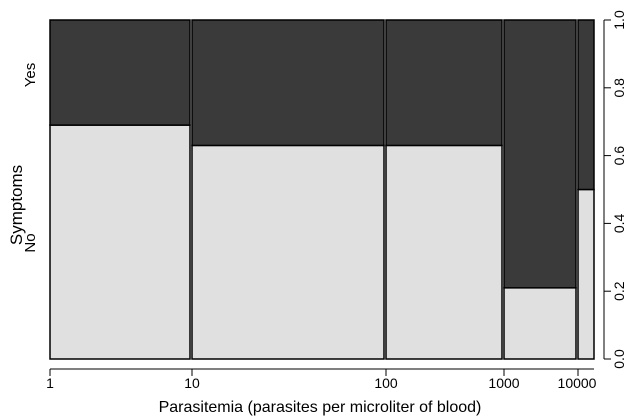 This screenshot has width=629, height=416. I want to click on y-category-labels: No Yes, so click(30, 158).